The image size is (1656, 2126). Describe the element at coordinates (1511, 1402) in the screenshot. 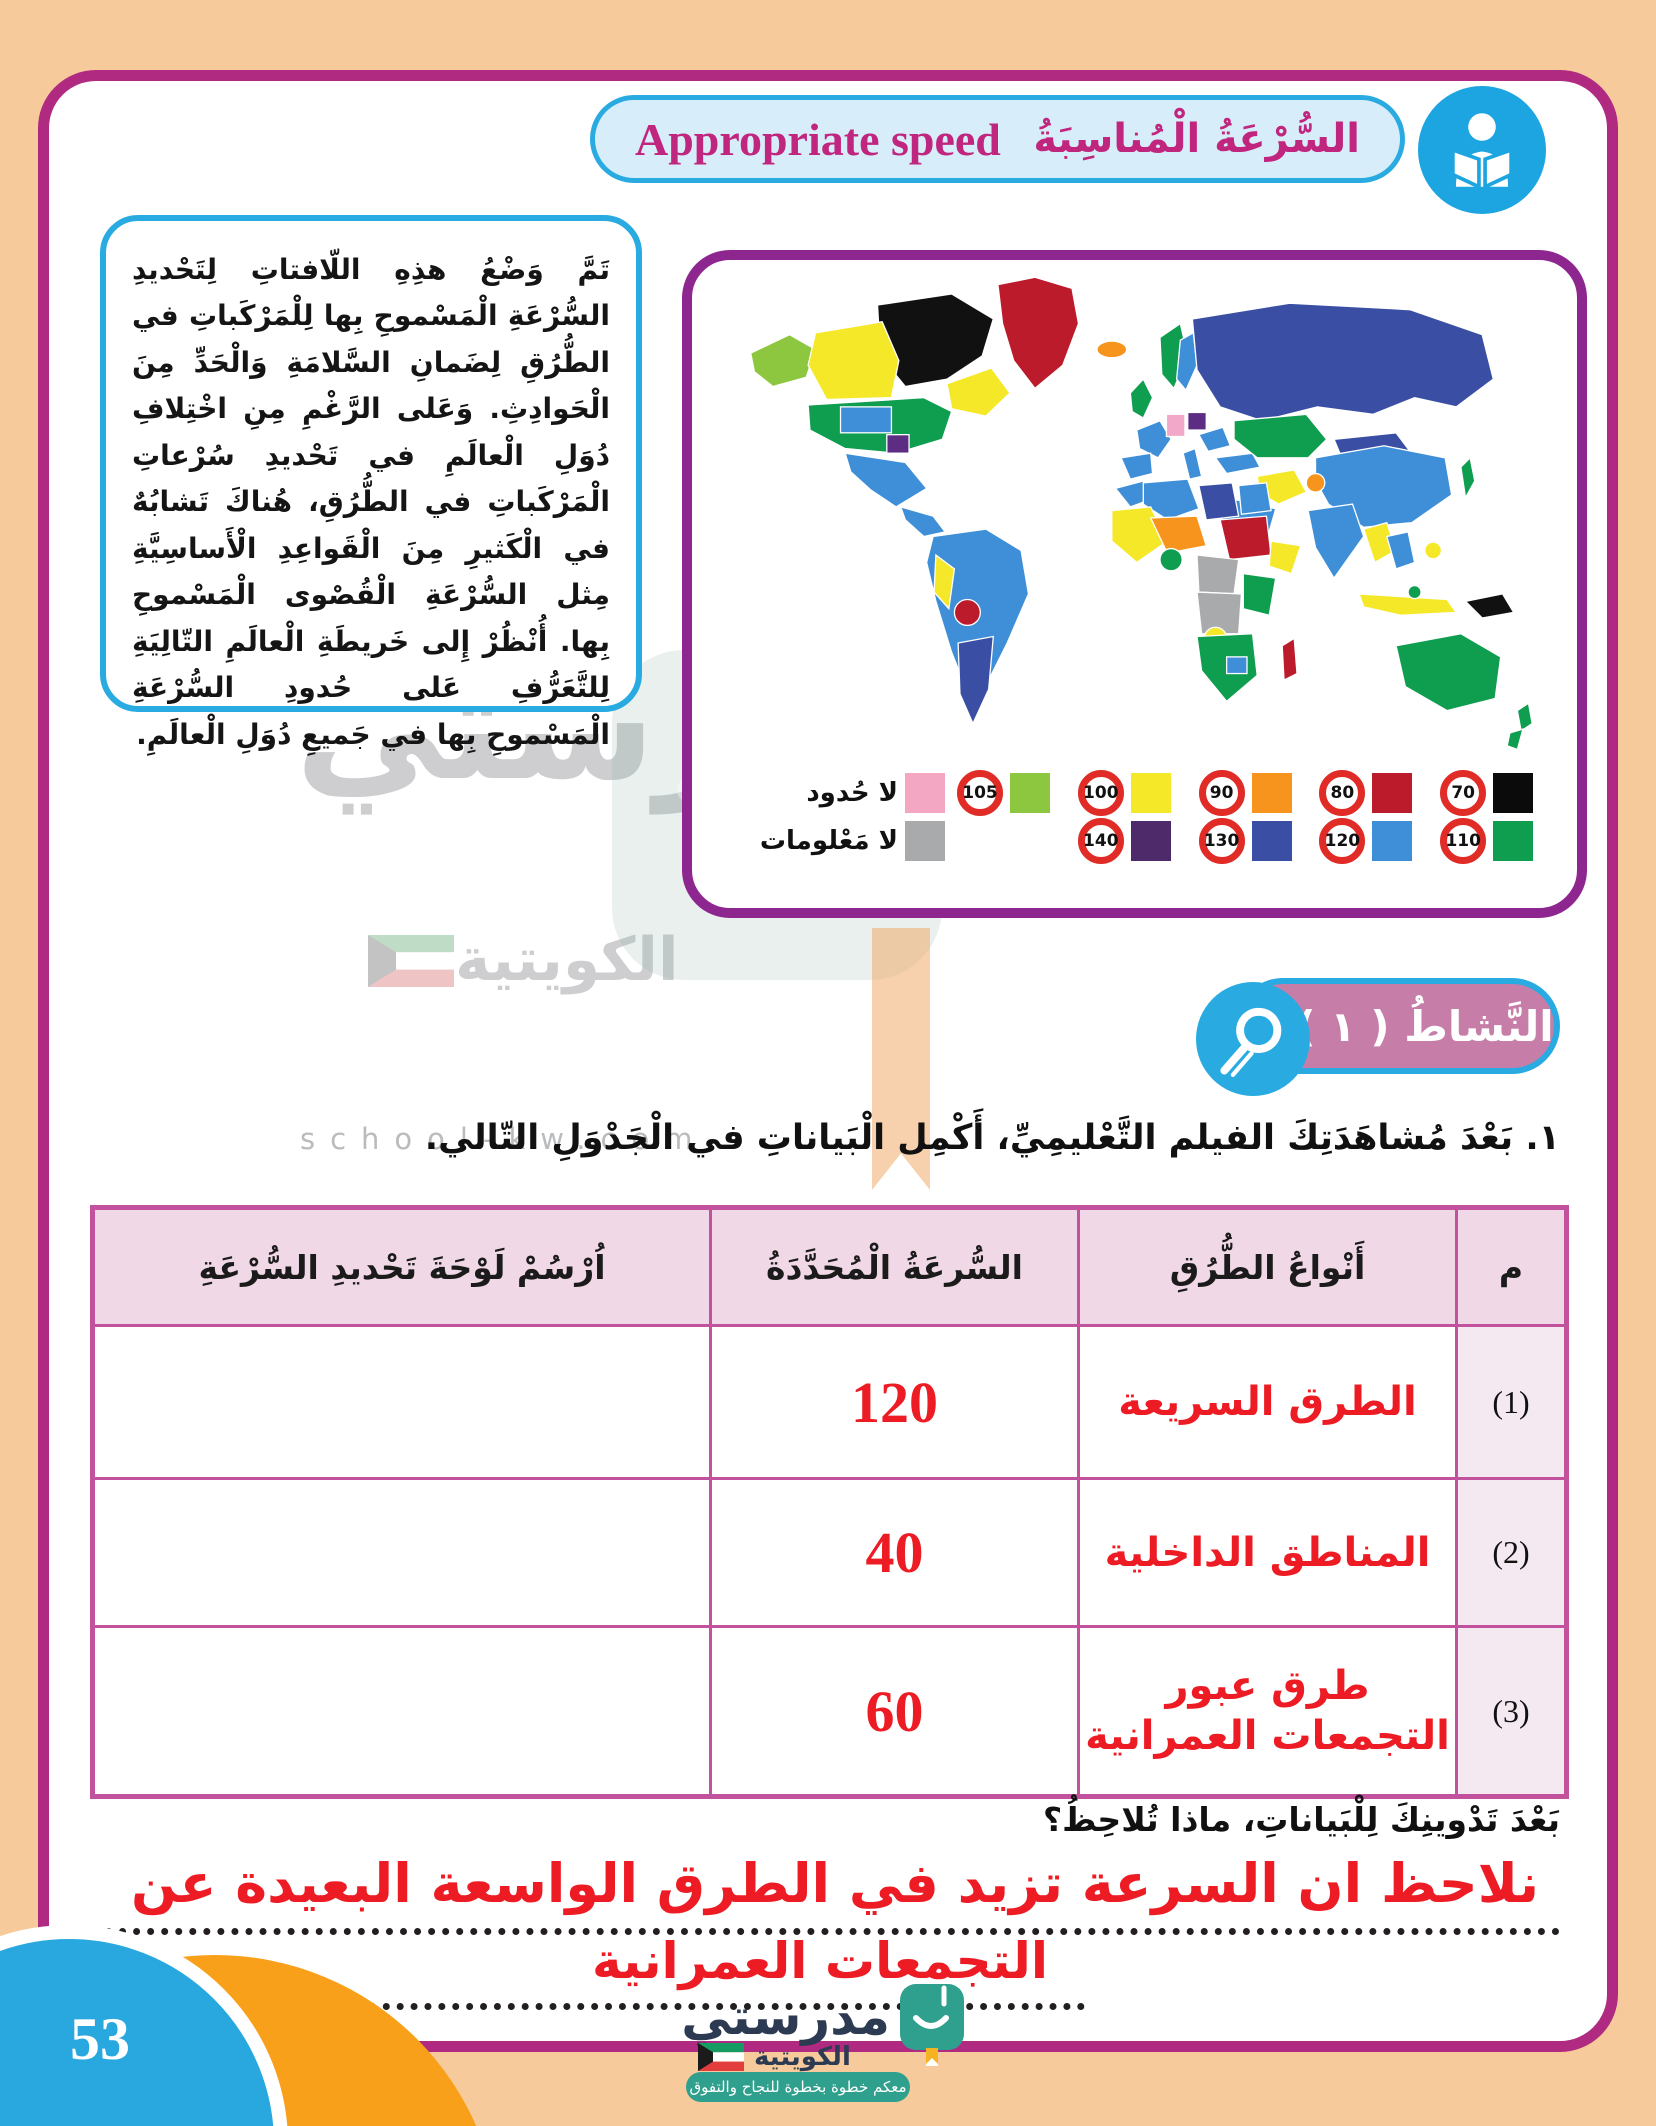

I see `row-number-cell: (1)` at that location.